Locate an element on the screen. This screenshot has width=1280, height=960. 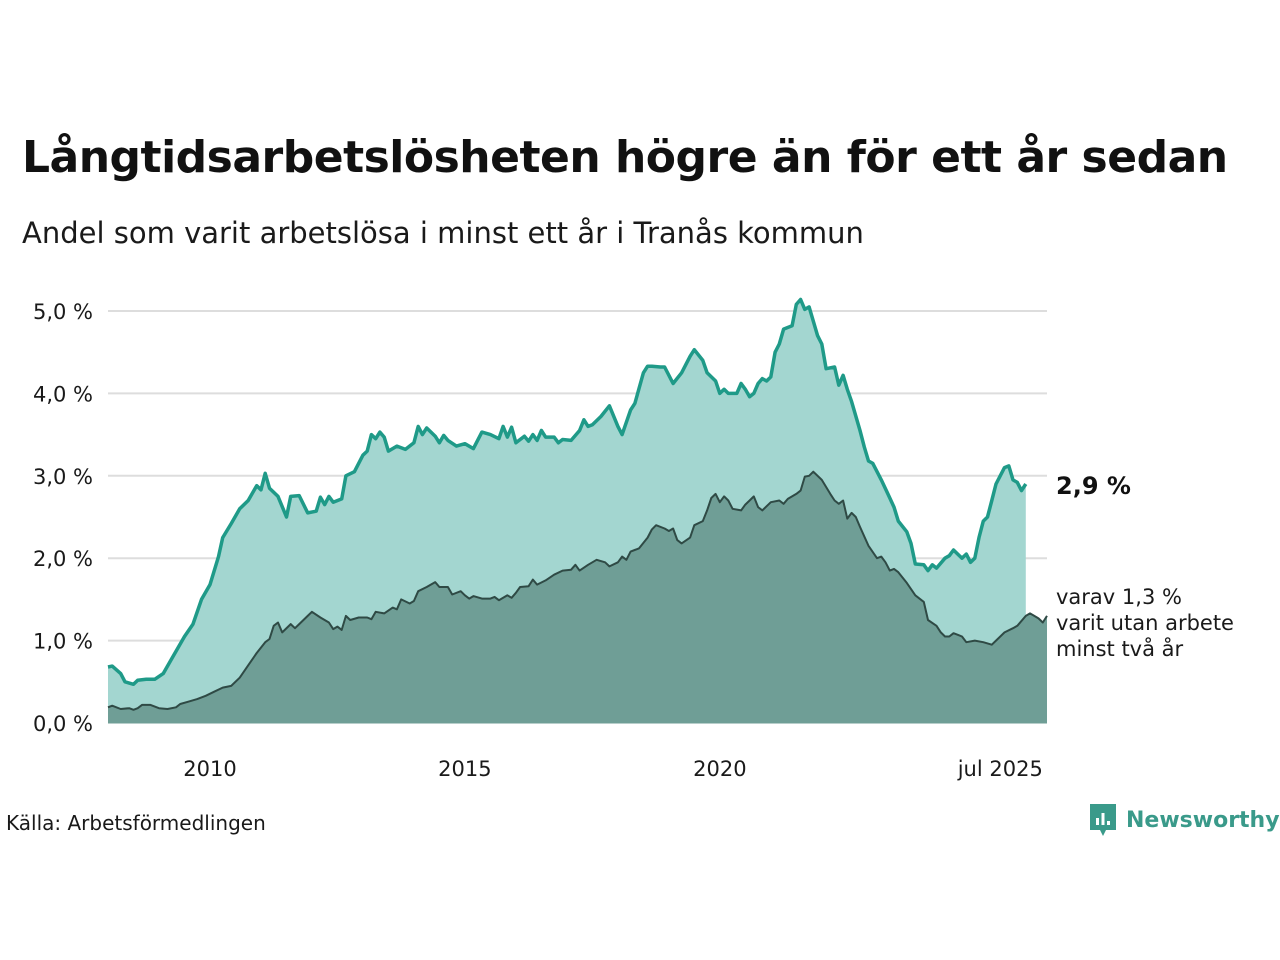
end-value-label: 2,9 % is located at coordinates (1093, 486).